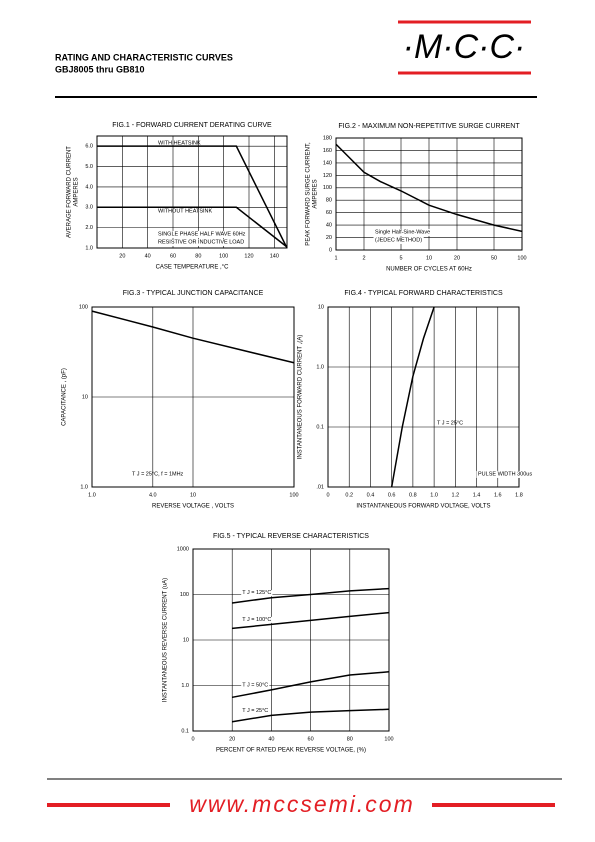 The image size is (595, 842). Describe the element at coordinates (363, 258) in the screenshot. I see `x-tick-label: 2` at that location.